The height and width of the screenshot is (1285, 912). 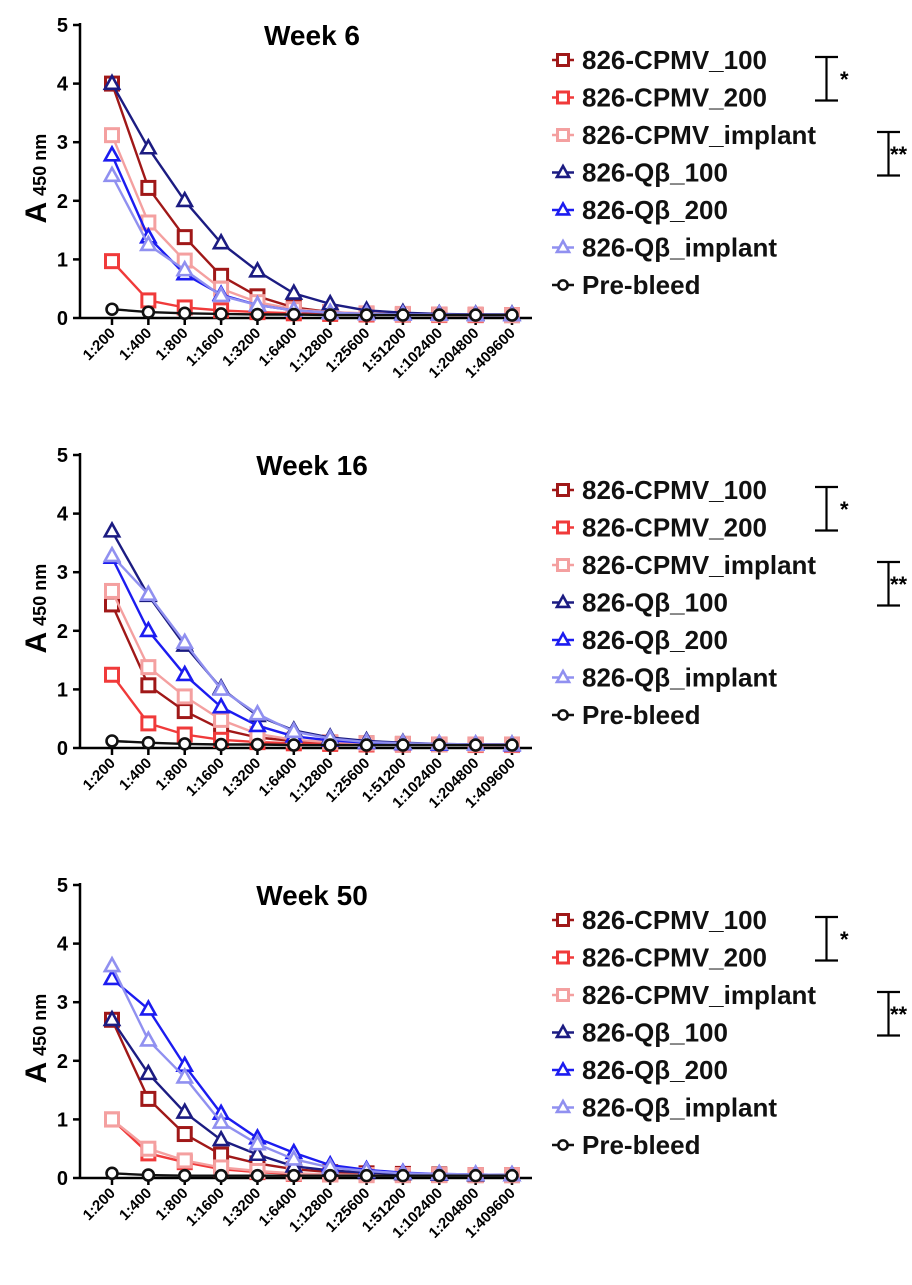 What do you see at coordinates (892, 153) in the screenshot?
I see `significance-bracket: **` at bounding box center [892, 153].